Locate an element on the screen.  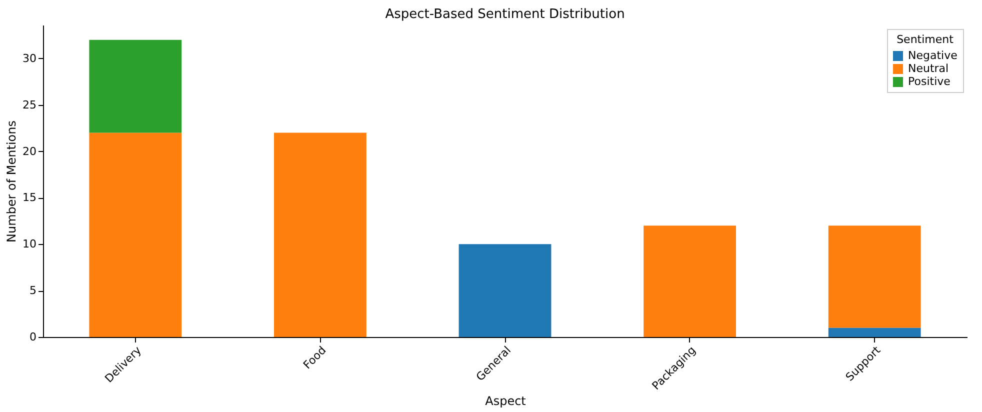
y-tick-label: 20 is located at coordinates (29, 151).